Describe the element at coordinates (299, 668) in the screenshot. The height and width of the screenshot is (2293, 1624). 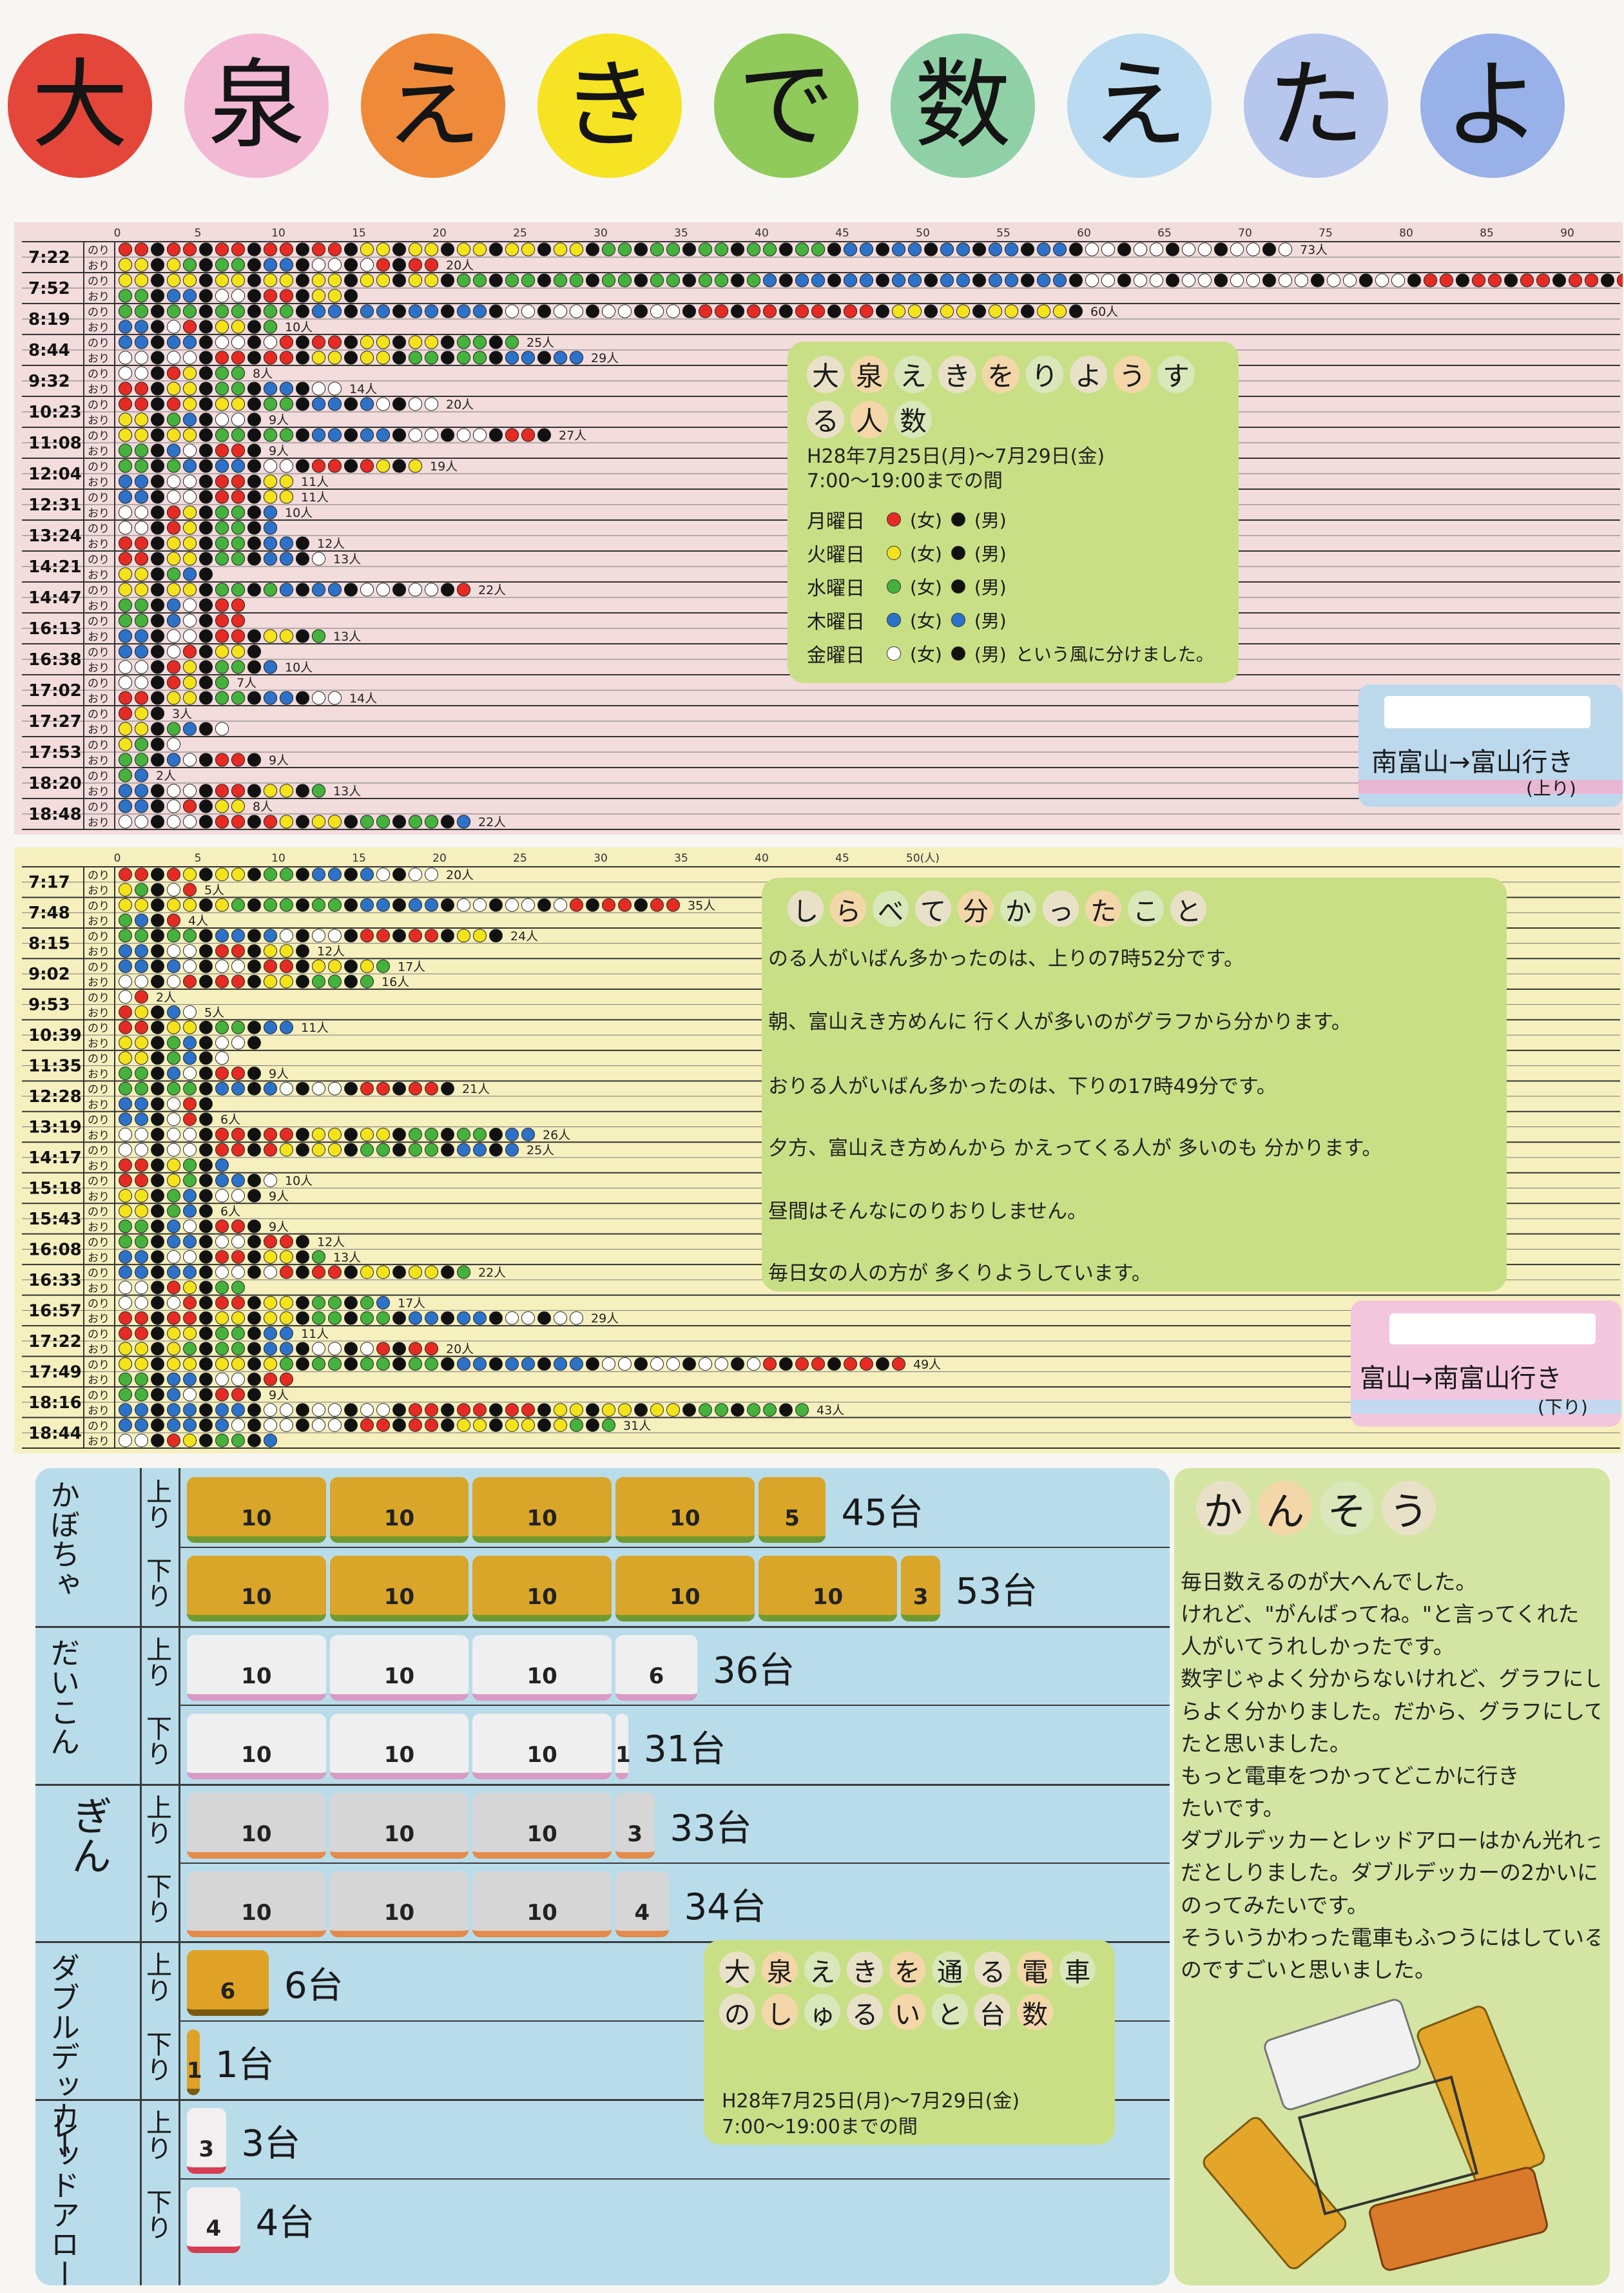
I see `count-label: 10人` at that location.